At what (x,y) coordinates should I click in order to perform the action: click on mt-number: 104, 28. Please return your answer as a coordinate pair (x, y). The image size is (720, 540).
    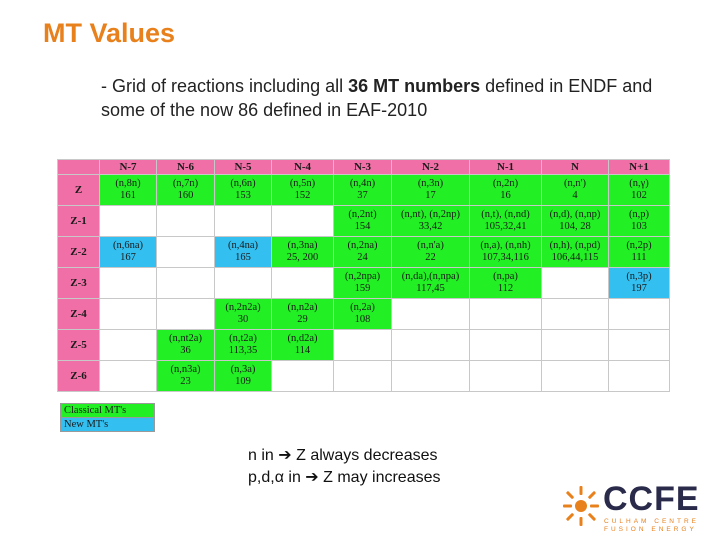
    Looking at the image, I should click on (575, 226).